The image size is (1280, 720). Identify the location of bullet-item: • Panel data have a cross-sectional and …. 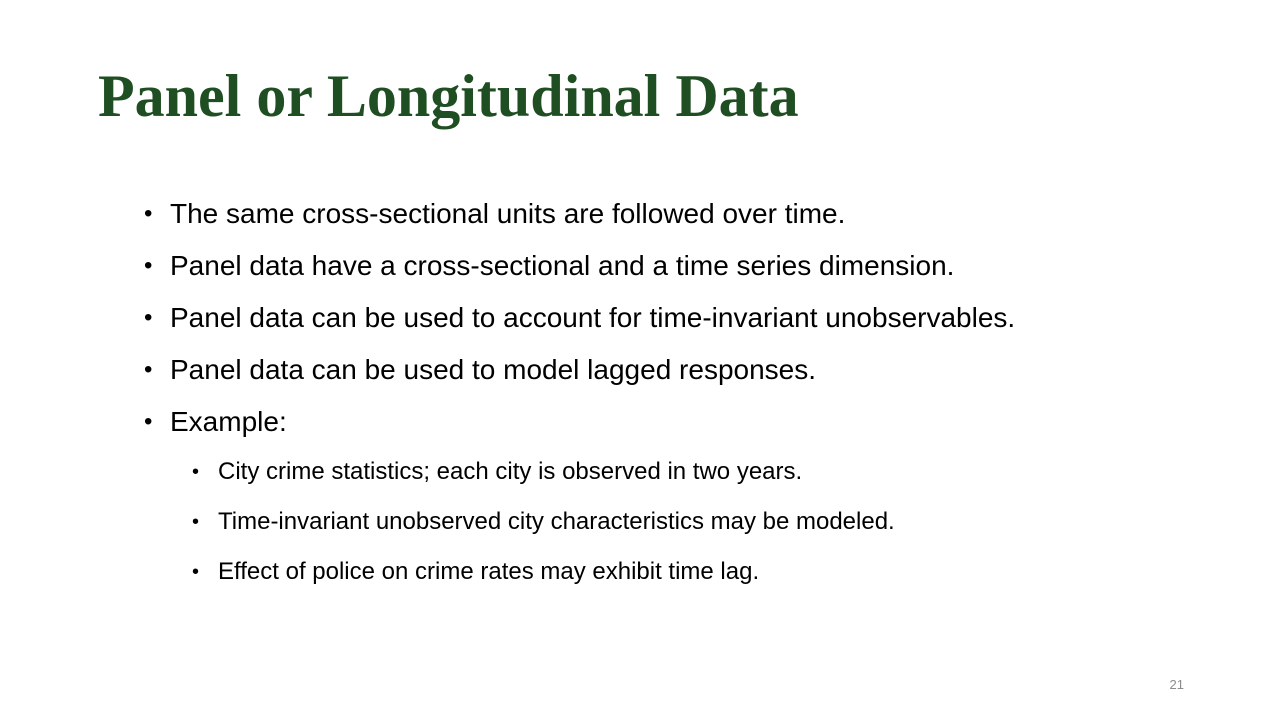
(579, 266).